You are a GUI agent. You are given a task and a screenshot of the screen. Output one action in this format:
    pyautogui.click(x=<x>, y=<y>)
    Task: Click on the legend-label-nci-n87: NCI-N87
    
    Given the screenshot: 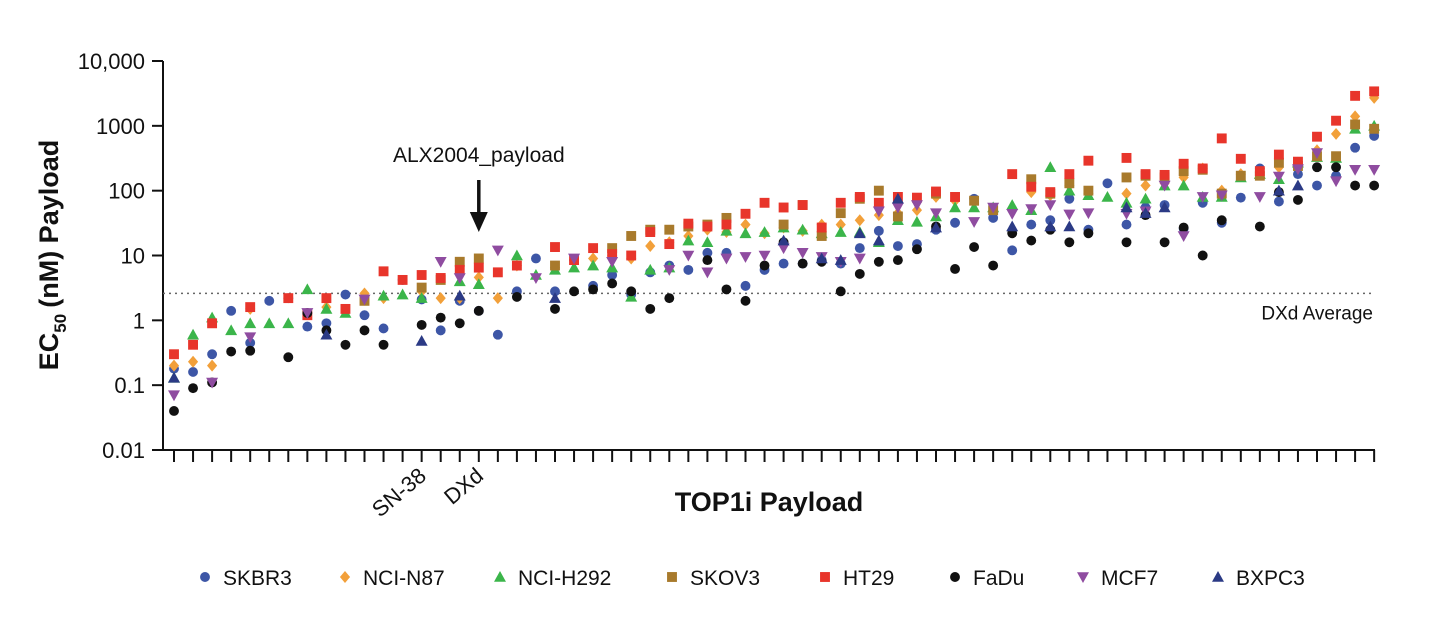 What is the action you would take?
    pyautogui.click(x=404, y=578)
    